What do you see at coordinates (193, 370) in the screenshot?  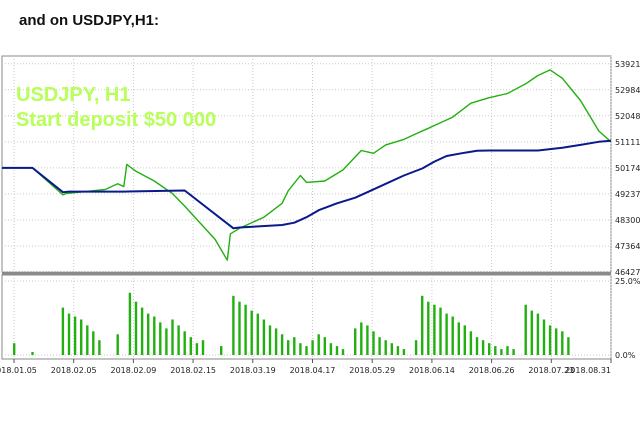 I see `x-tick-label: 2018.02.15` at bounding box center [193, 370].